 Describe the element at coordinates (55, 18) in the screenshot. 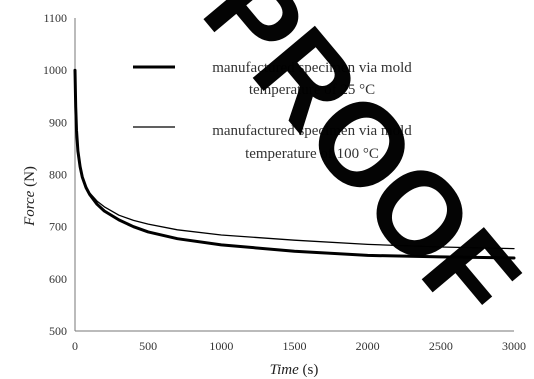

I see `y-tick-label: 1100` at that location.